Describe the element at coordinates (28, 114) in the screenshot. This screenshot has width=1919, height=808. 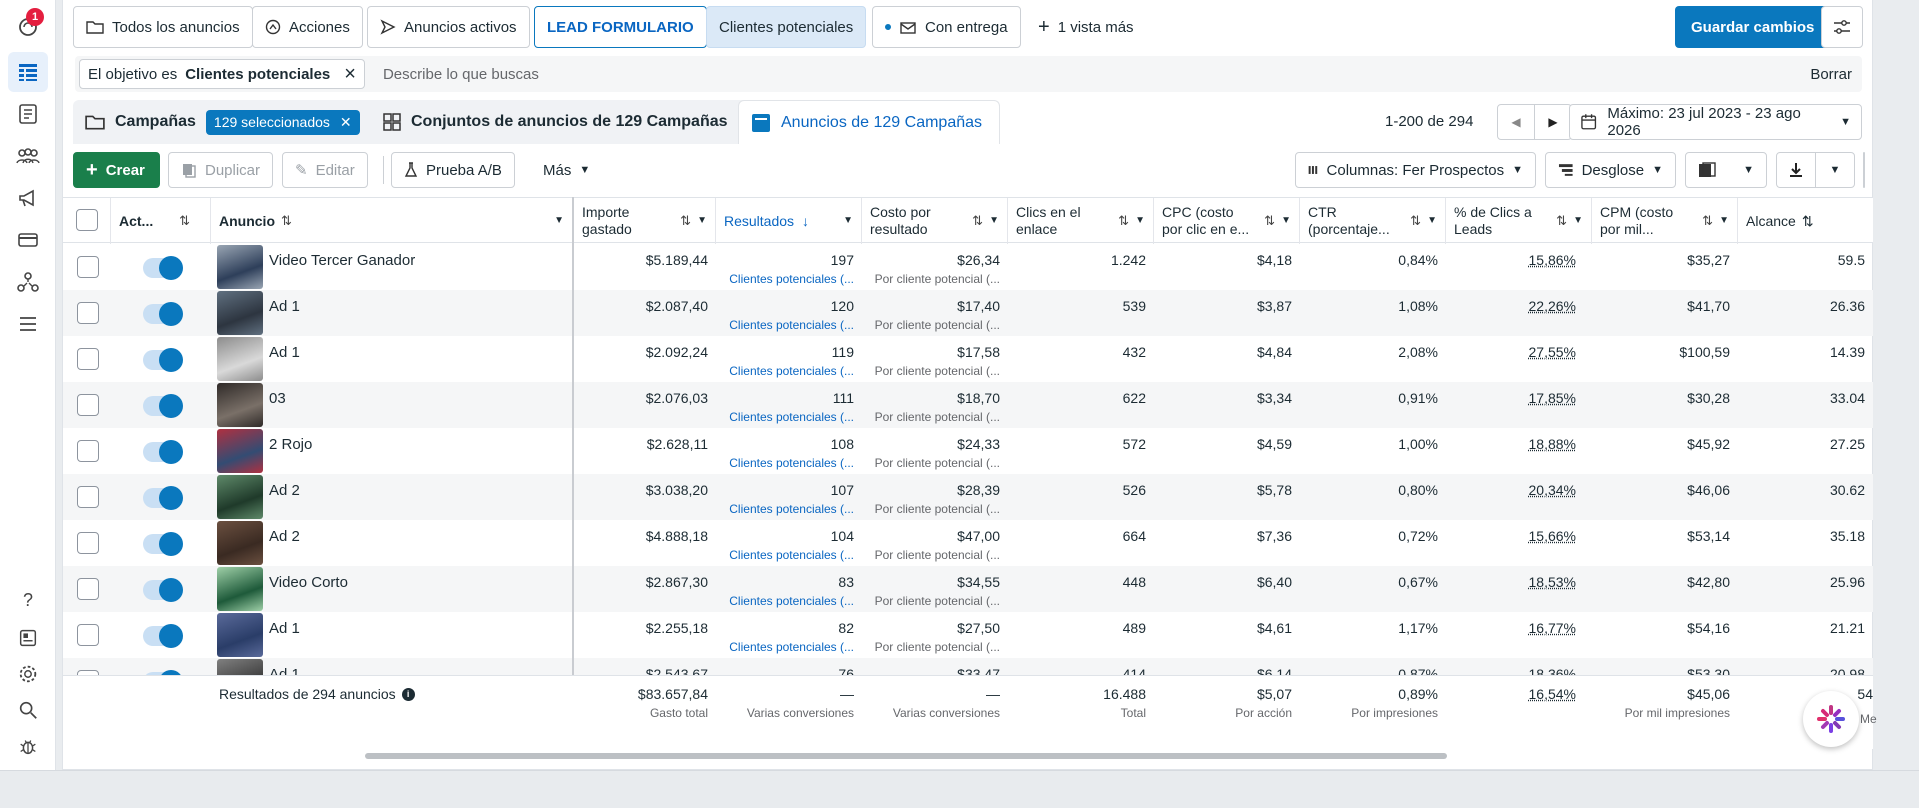
I see `reports-icon` at that location.